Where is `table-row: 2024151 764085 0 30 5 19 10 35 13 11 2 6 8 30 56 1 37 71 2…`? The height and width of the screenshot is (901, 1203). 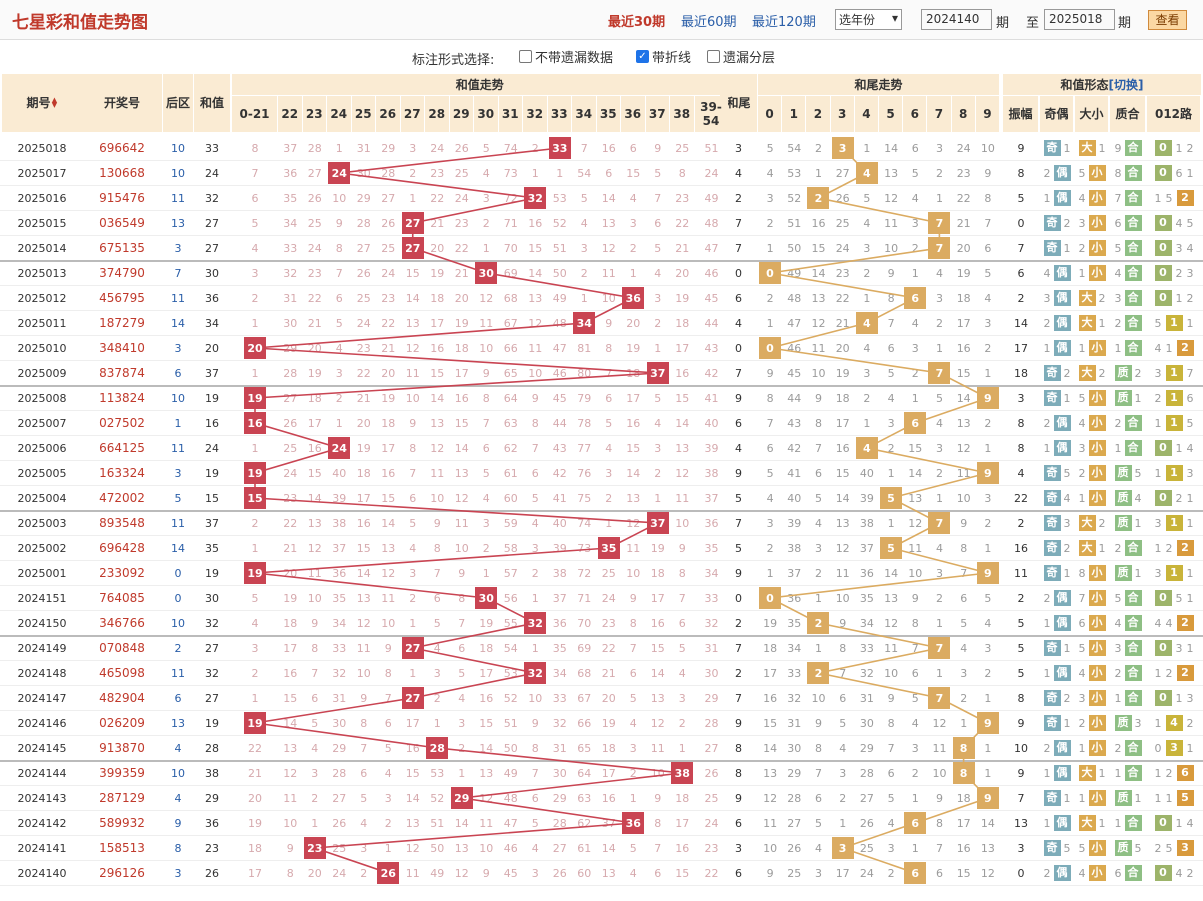
table-row: 2024151 764085 0 30 5 19 10 35 13 11 2 6 8 30 56 1 37 71 2… is located at coordinates (601, 598).